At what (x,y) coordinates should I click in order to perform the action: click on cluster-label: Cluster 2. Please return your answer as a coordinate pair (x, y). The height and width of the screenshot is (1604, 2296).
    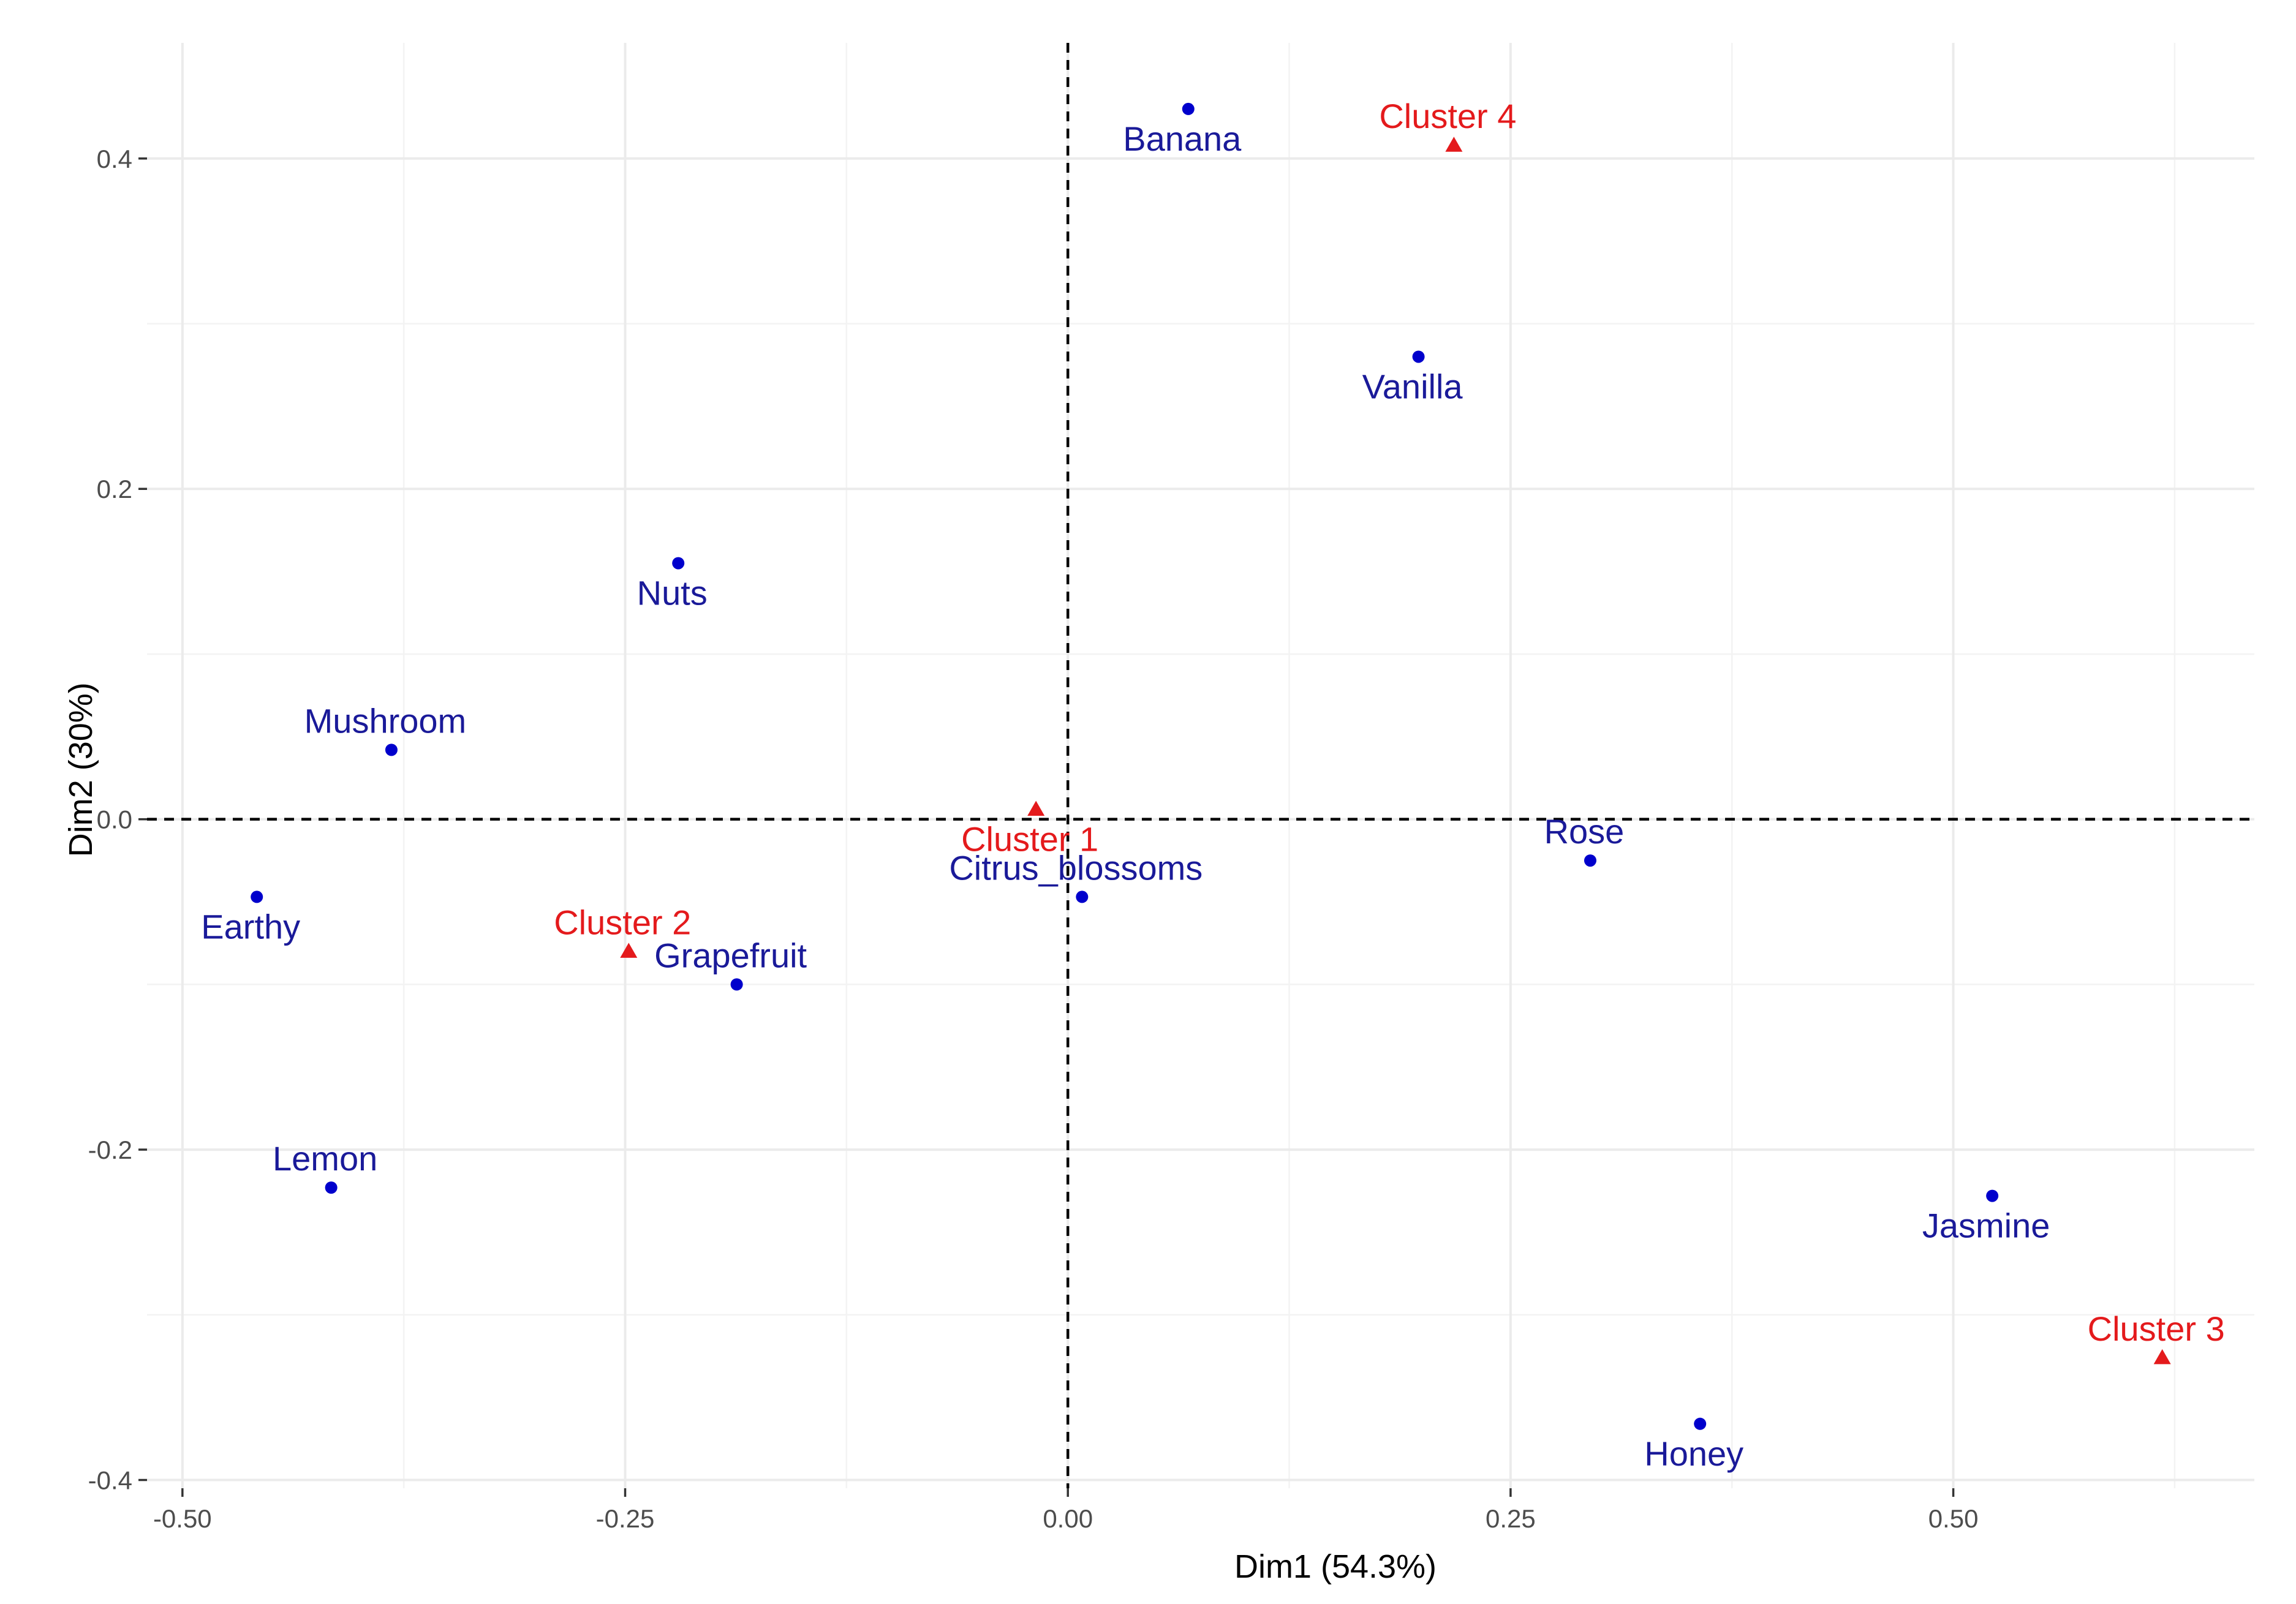
    Looking at the image, I should click on (622, 922).